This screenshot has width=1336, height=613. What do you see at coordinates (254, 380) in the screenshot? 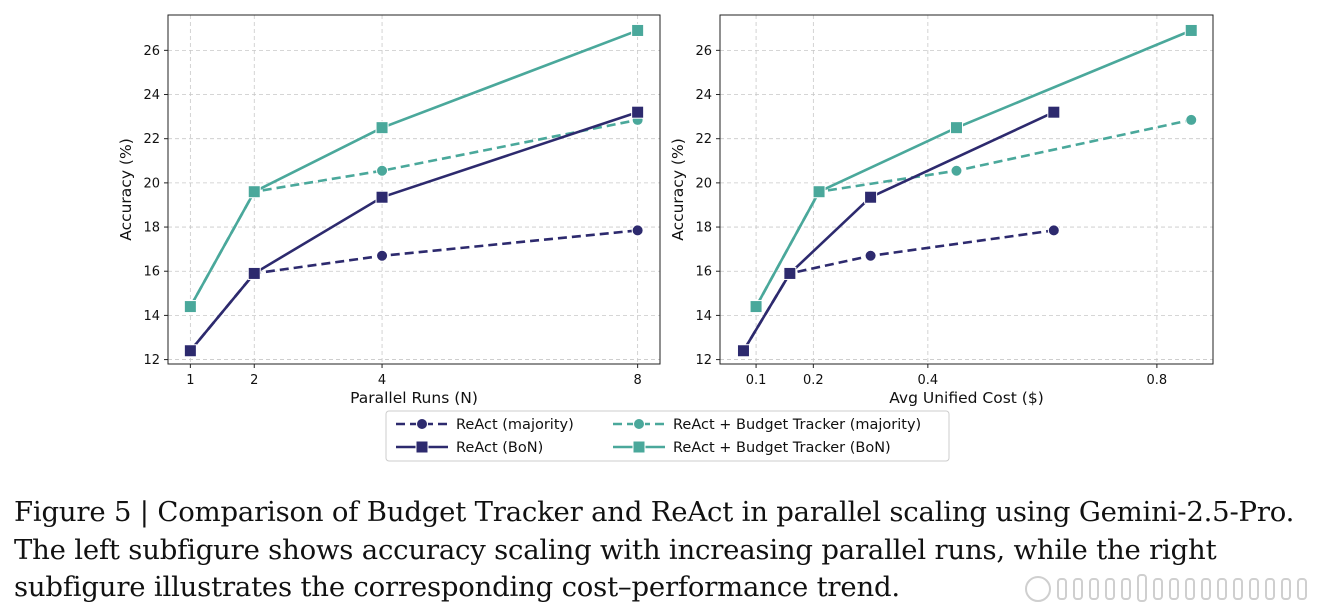
I see `x-tick-label: 2` at bounding box center [254, 380].